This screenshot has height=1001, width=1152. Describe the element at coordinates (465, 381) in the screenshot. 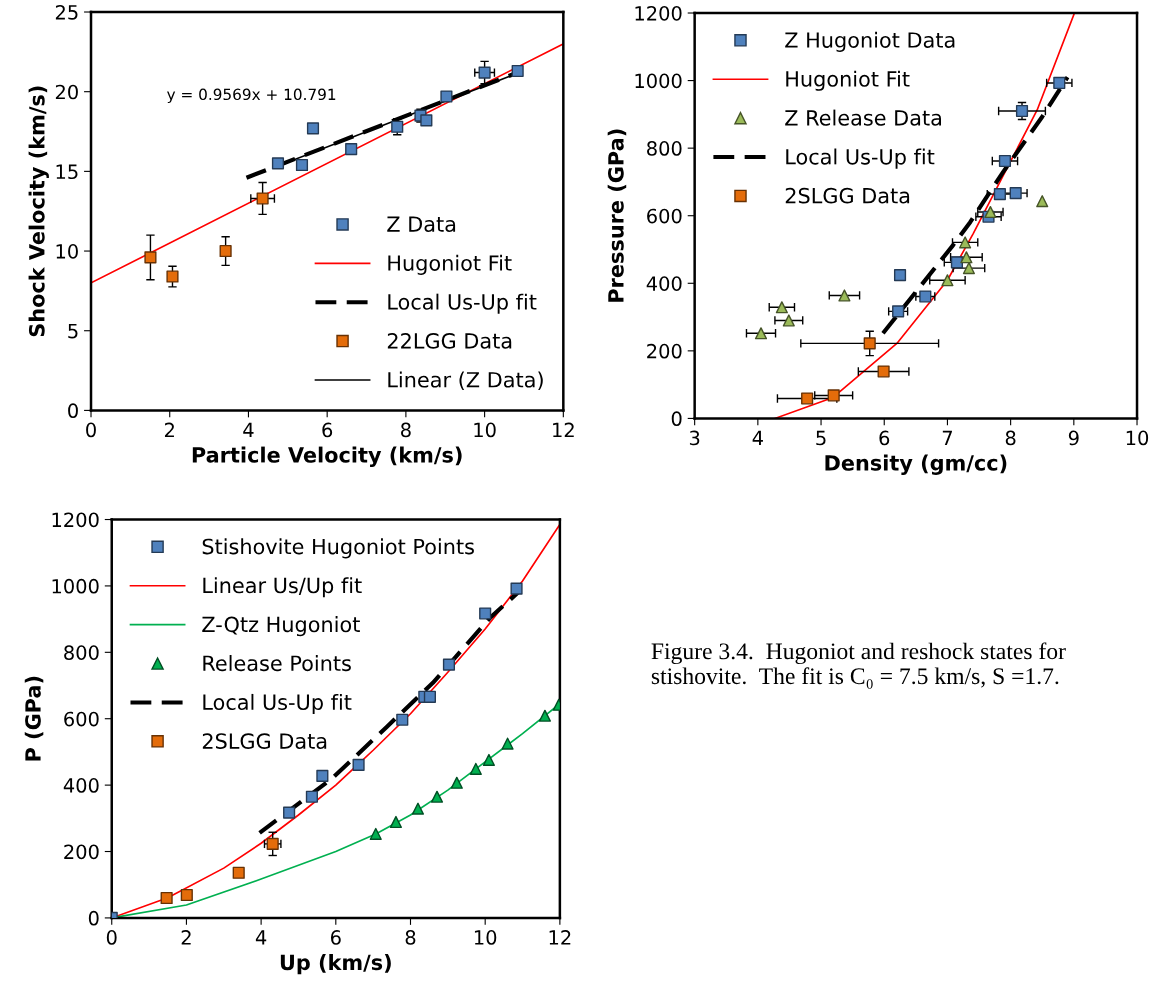

I see `legend-label: Linear (Z Data)` at that location.